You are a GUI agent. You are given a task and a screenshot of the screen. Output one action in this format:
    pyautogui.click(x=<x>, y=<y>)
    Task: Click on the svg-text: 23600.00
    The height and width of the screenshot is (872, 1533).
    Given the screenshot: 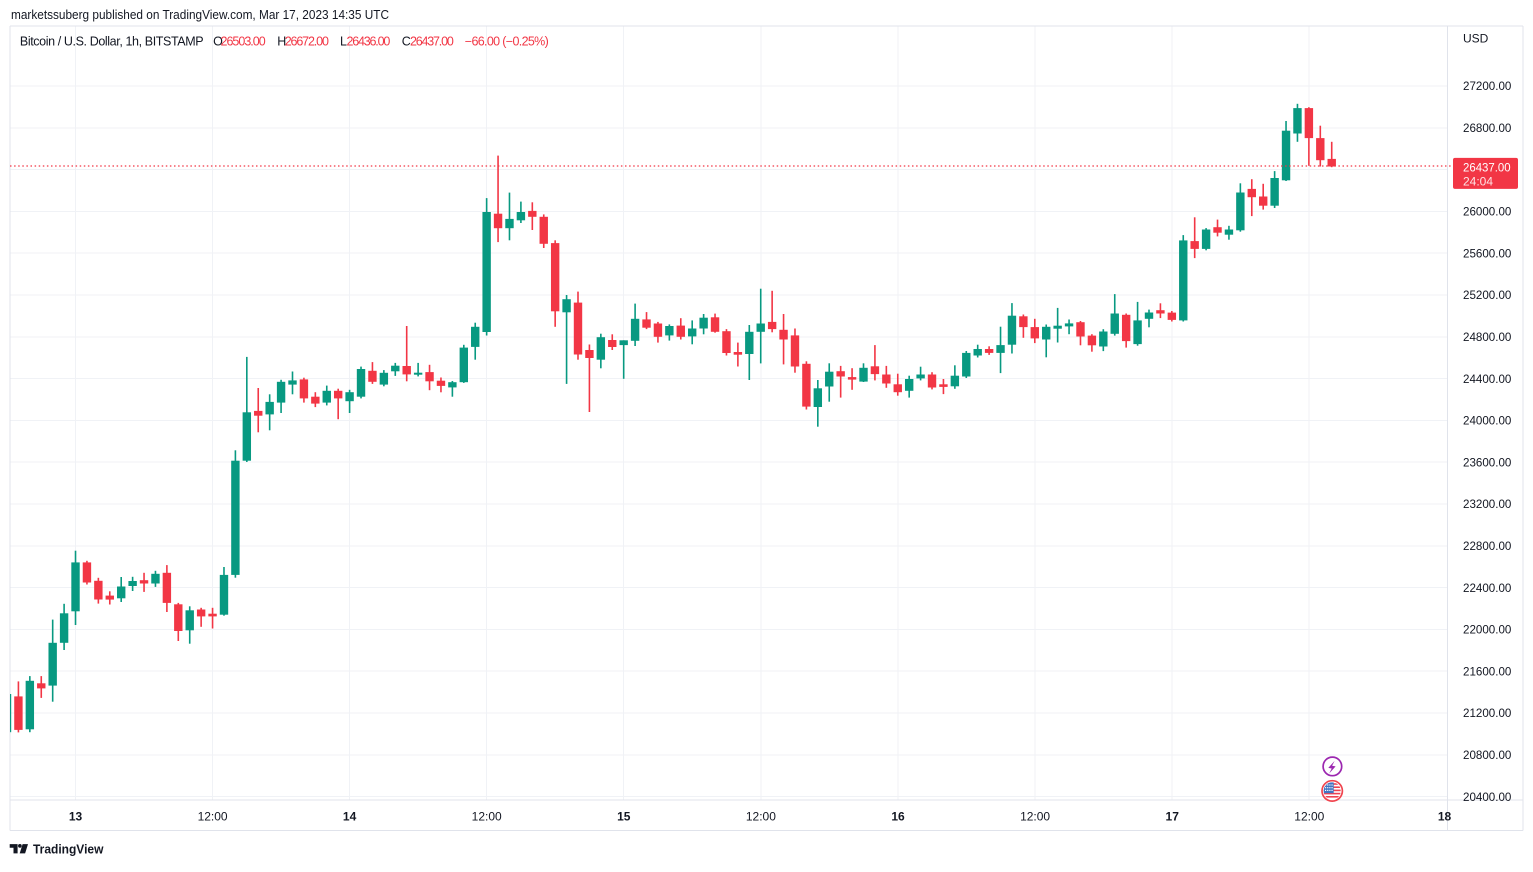 What is the action you would take?
    pyautogui.click(x=1487, y=462)
    